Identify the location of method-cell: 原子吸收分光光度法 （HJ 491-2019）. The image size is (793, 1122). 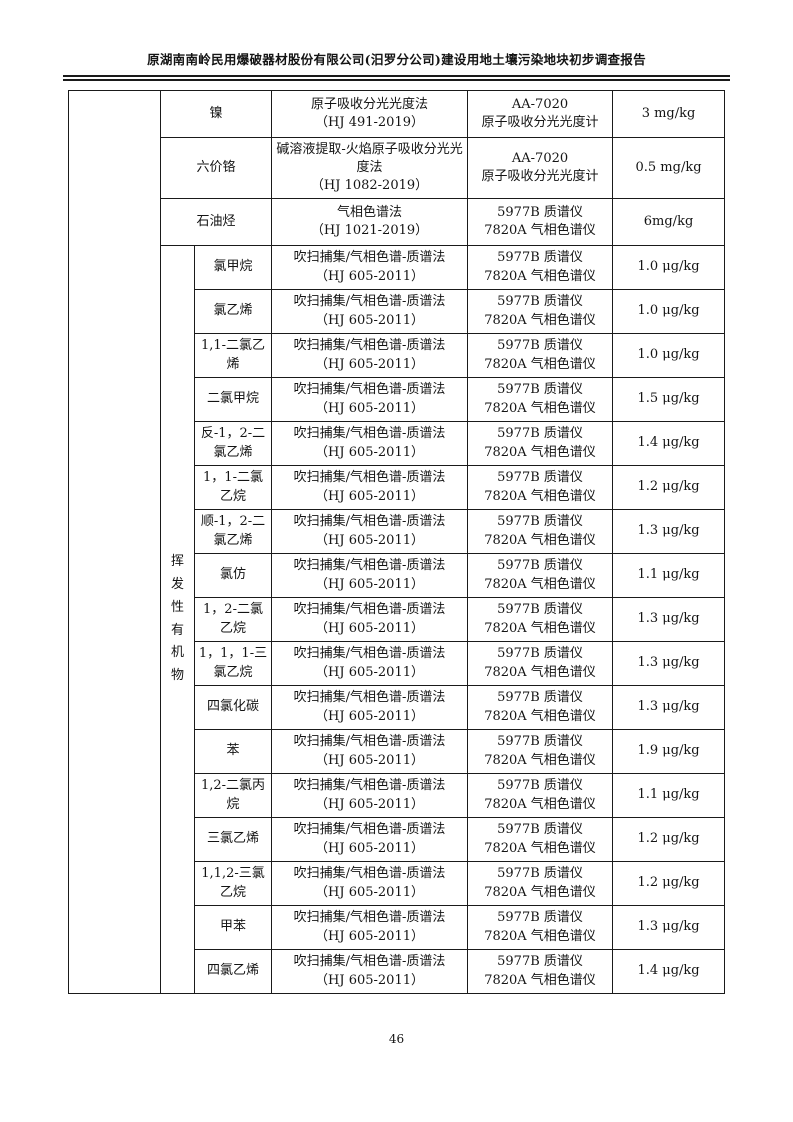
(370, 114).